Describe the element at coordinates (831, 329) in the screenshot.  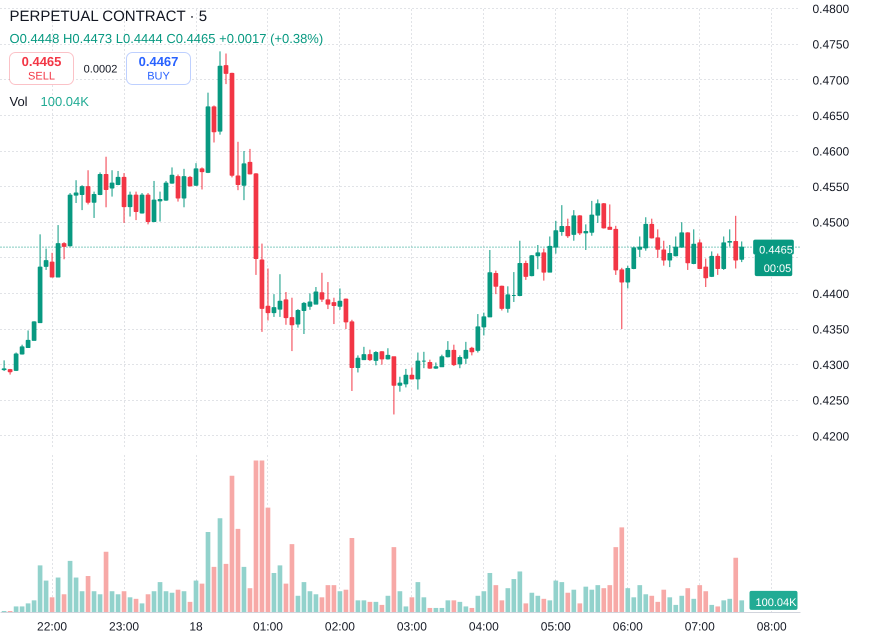
I see `y-tick-label: 0.4350` at that location.